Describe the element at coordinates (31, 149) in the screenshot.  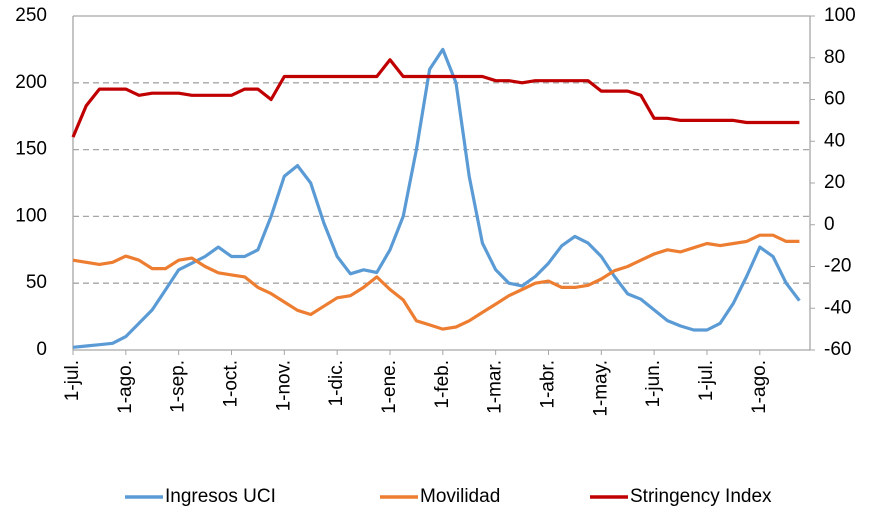
I see `y-tick-label: 150` at that location.